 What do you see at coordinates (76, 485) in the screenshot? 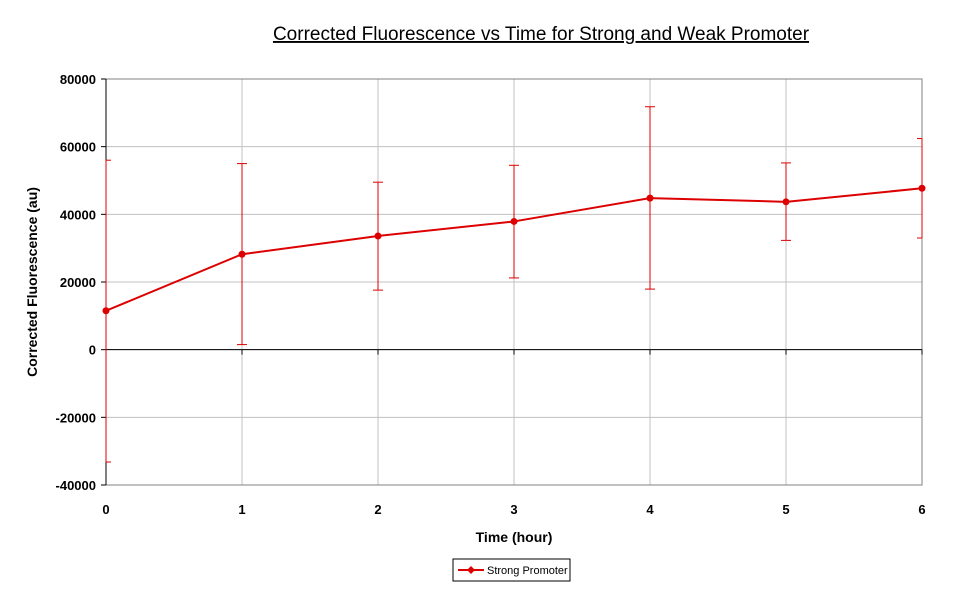
I see `y-tick-label: -40000` at bounding box center [76, 485].